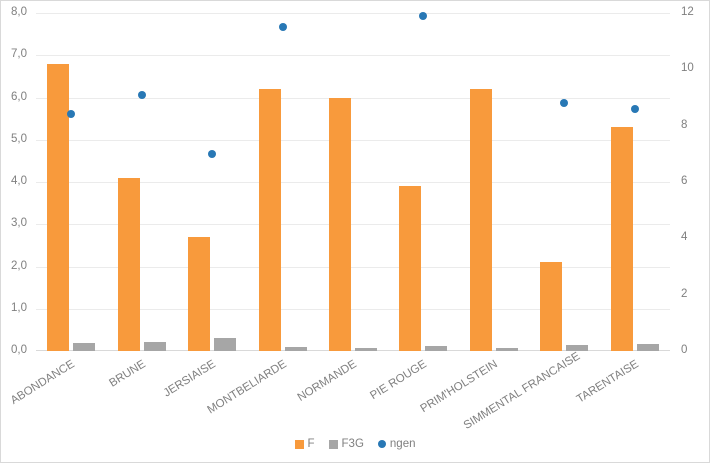 This screenshot has width=710, height=463. Describe the element at coordinates (43, 382) in the screenshot. I see `category-label: ABONDANCE` at that location.